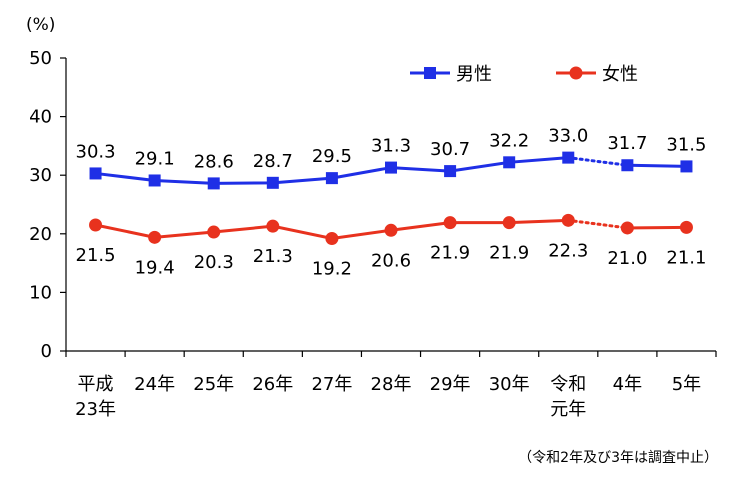 Image resolution: width=746 pixels, height=480 pixels. I want to click on x-tick-label: 30年, so click(509, 384).